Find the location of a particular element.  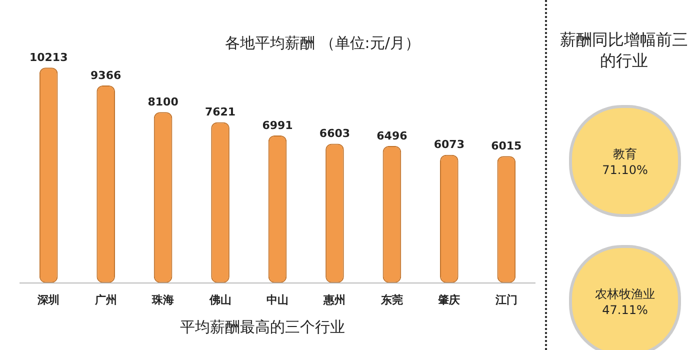

data-label: 7621 is located at coordinates (220, 112).